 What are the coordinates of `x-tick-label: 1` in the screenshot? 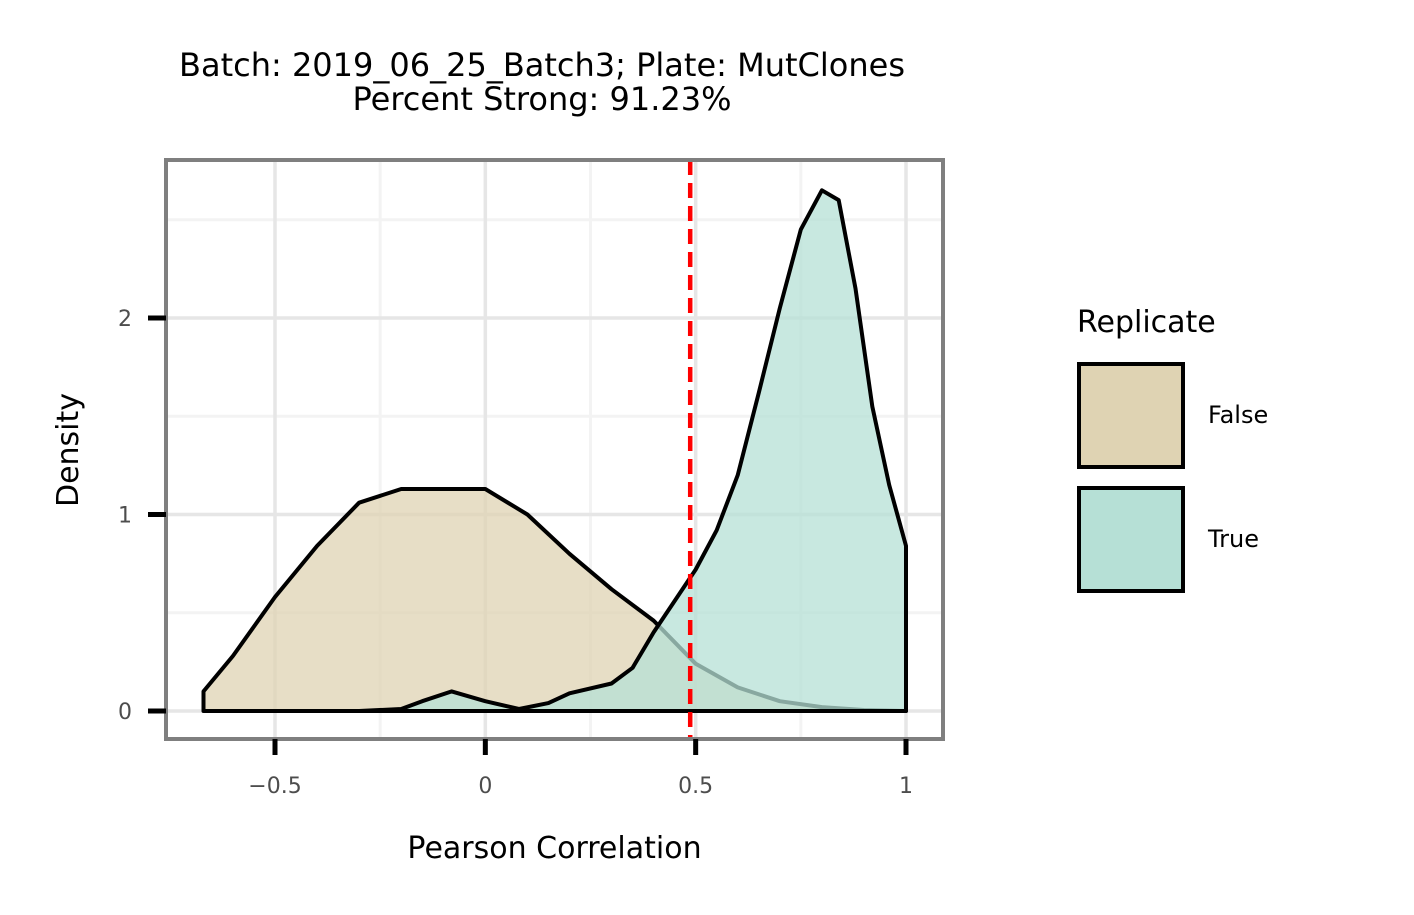 It's located at (906, 786).